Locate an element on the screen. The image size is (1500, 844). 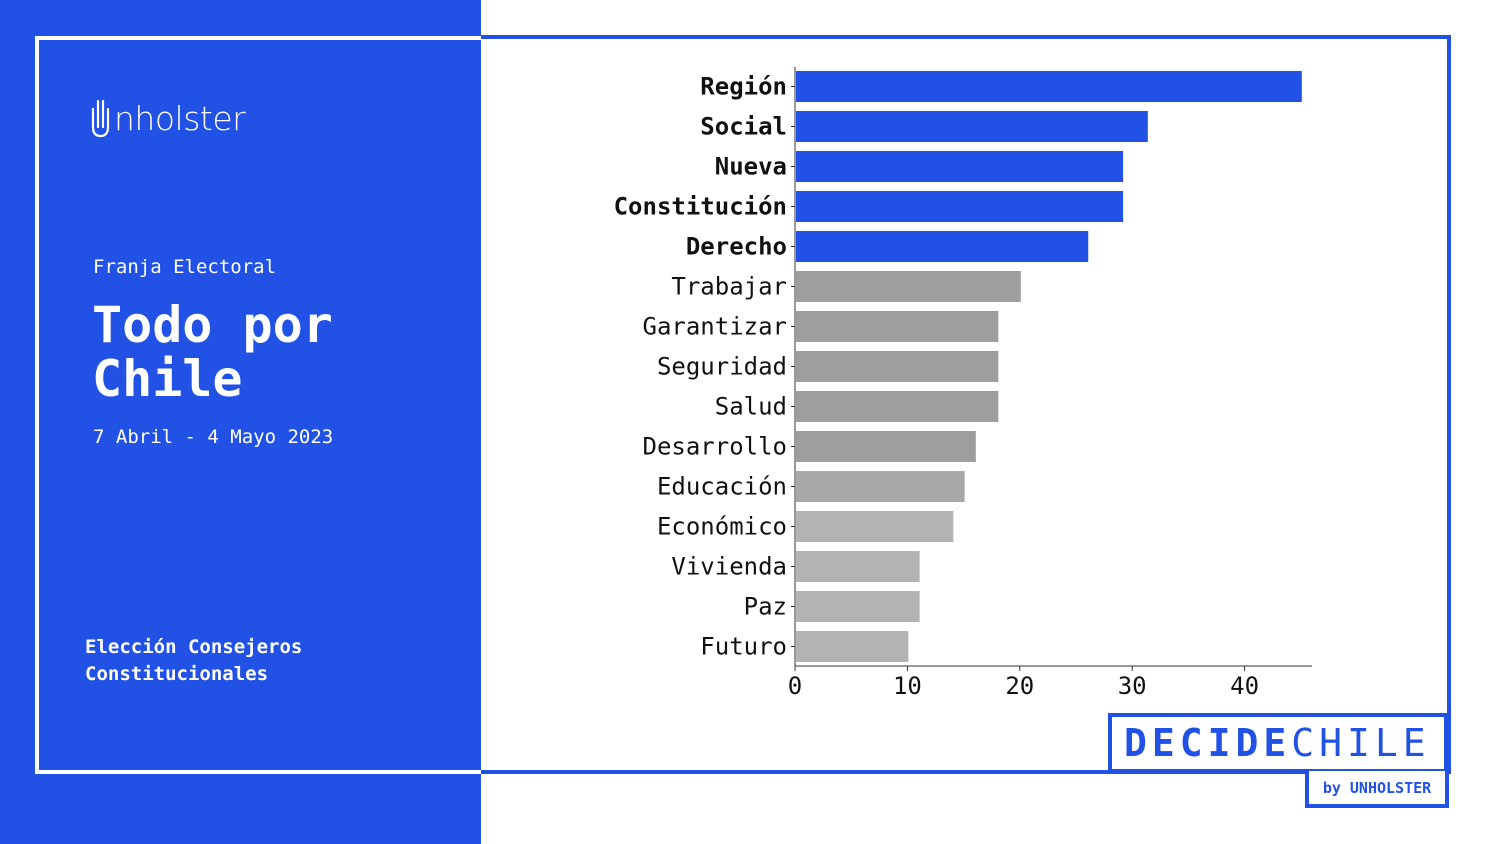
category-label-11: Económico is located at coordinates (722, 527).